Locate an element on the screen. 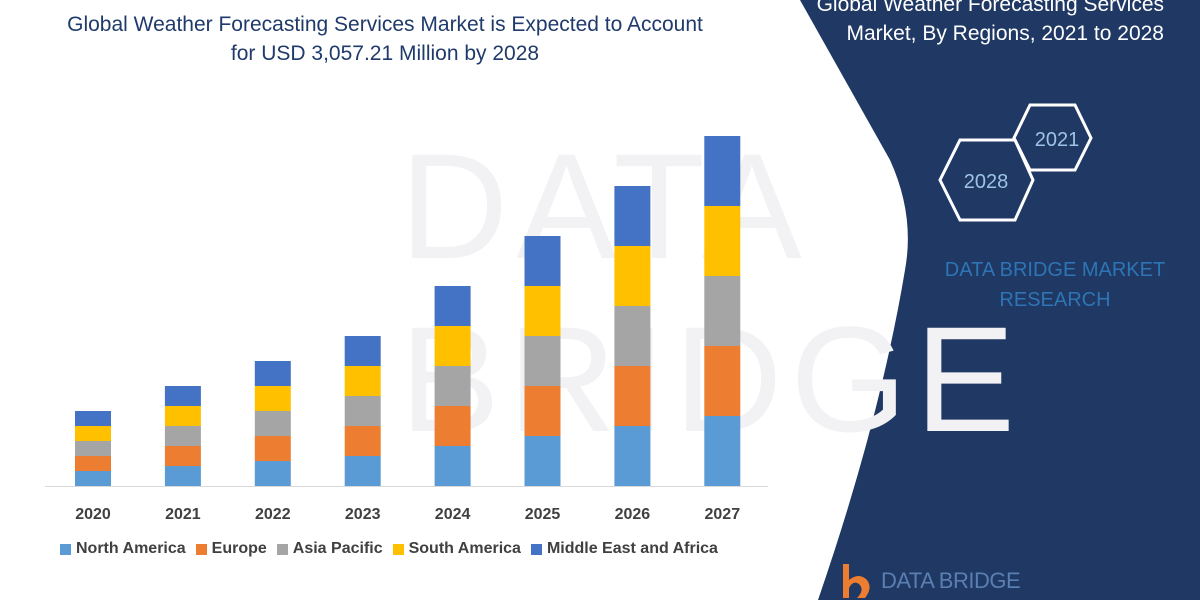 Image resolution: width=1200 pixels, height=600 pixels. bar-2026-north-america is located at coordinates (632, 456).